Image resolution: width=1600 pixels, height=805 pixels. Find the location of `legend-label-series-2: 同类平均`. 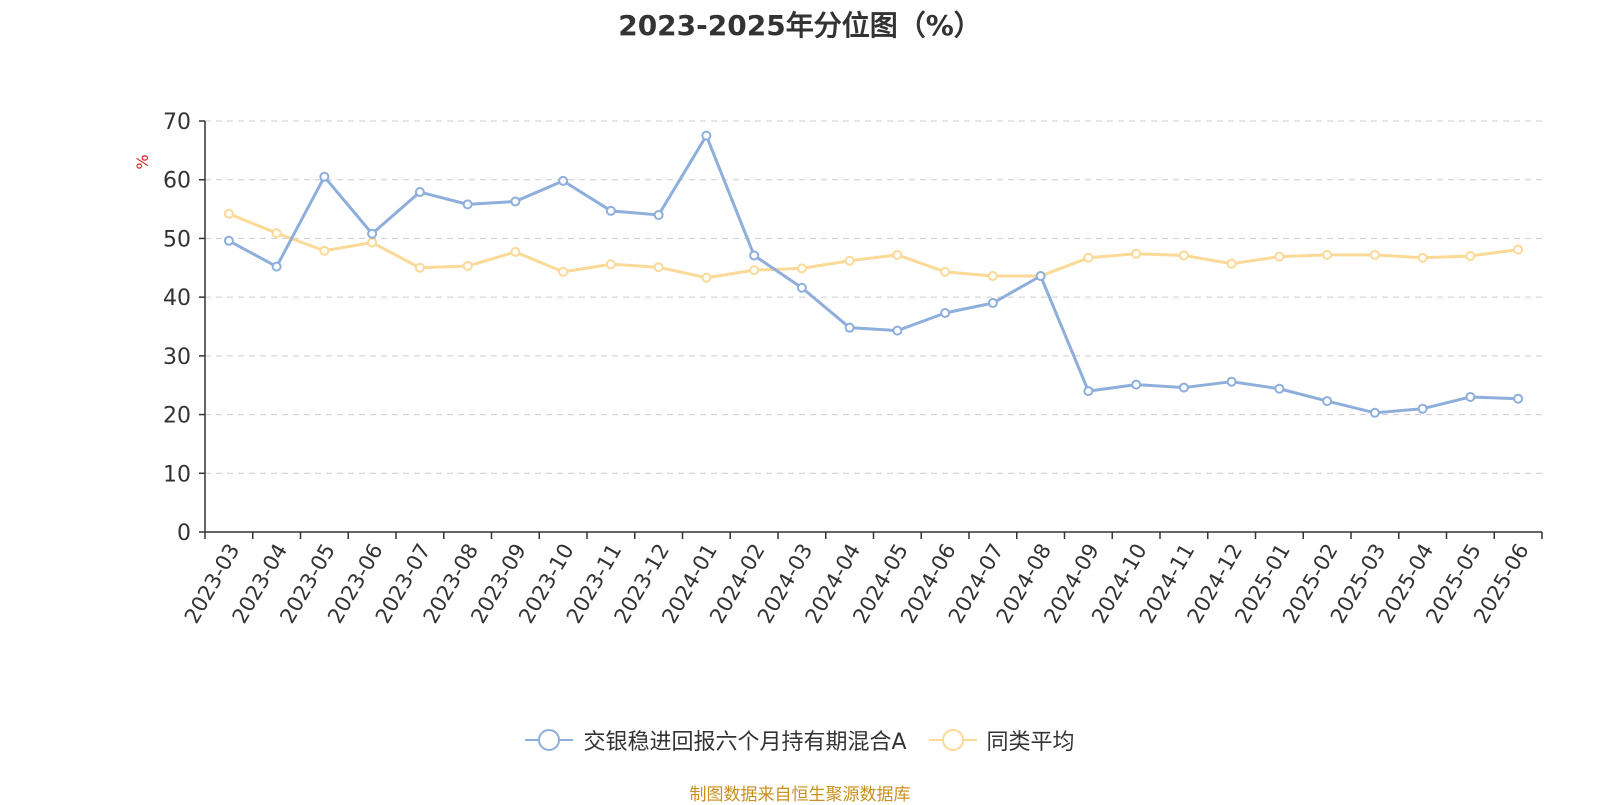

legend-label-series-2: 同类平均 is located at coordinates (1030, 742).